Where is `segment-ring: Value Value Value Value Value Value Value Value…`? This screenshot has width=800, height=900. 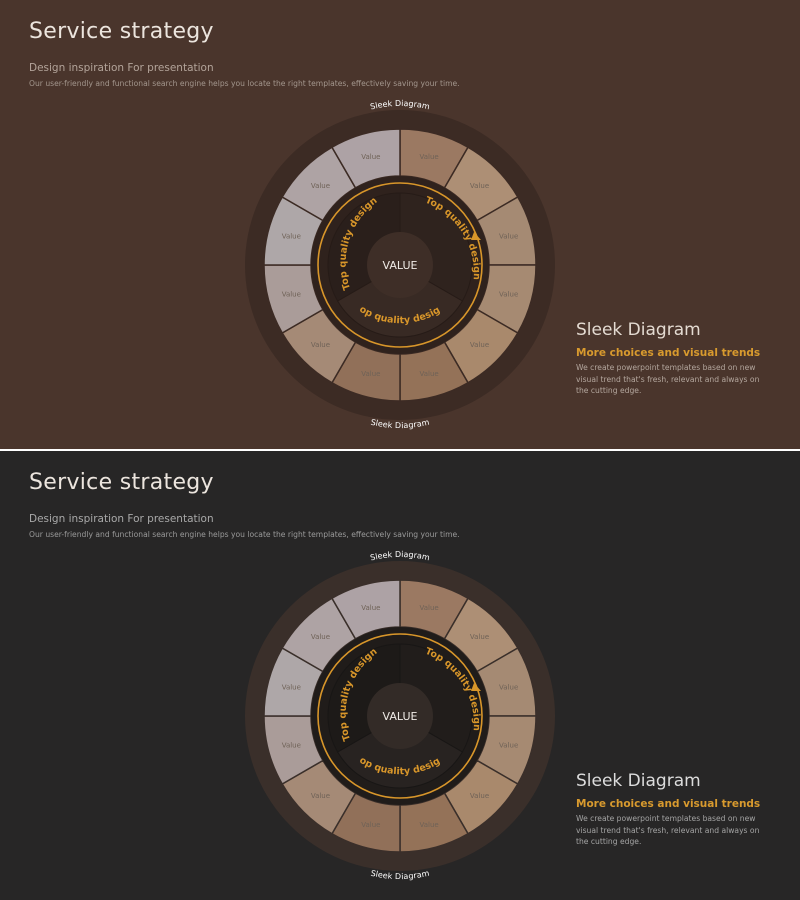
segment-ring: Value Value Value Value Value Value Value Value… is located at coordinates (400, 716).